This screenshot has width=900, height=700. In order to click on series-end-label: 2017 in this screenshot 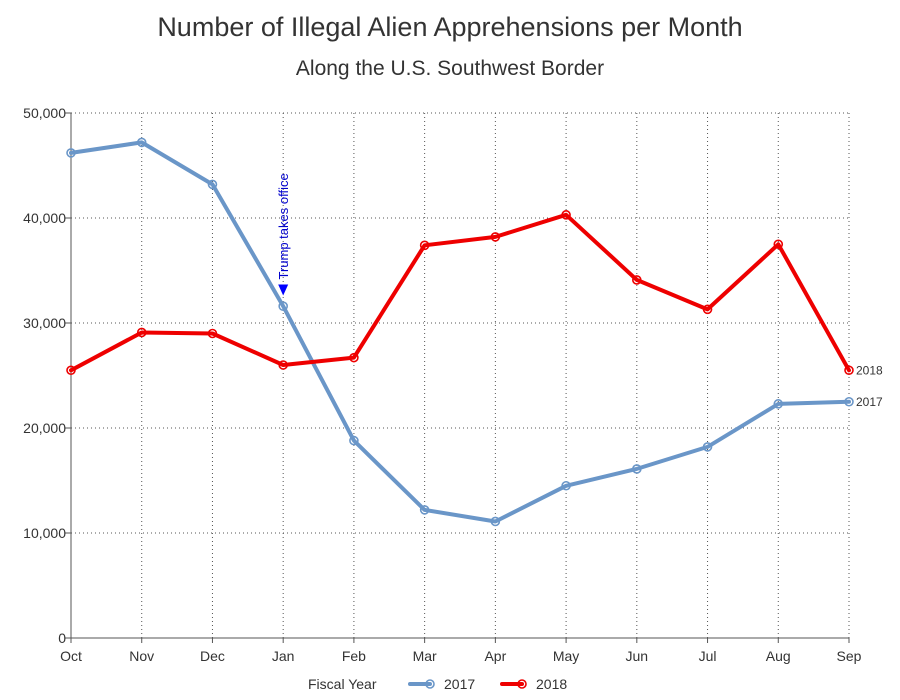, I will do `click(869, 402)`.